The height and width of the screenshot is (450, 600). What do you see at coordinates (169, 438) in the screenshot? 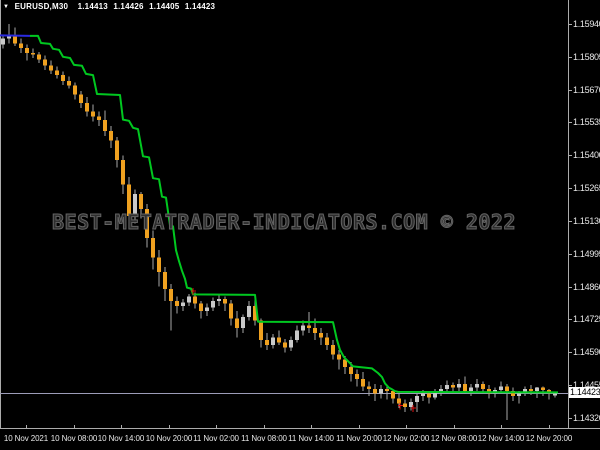
I see `time-axis-label: 10 Nov 20:00` at bounding box center [169, 438].